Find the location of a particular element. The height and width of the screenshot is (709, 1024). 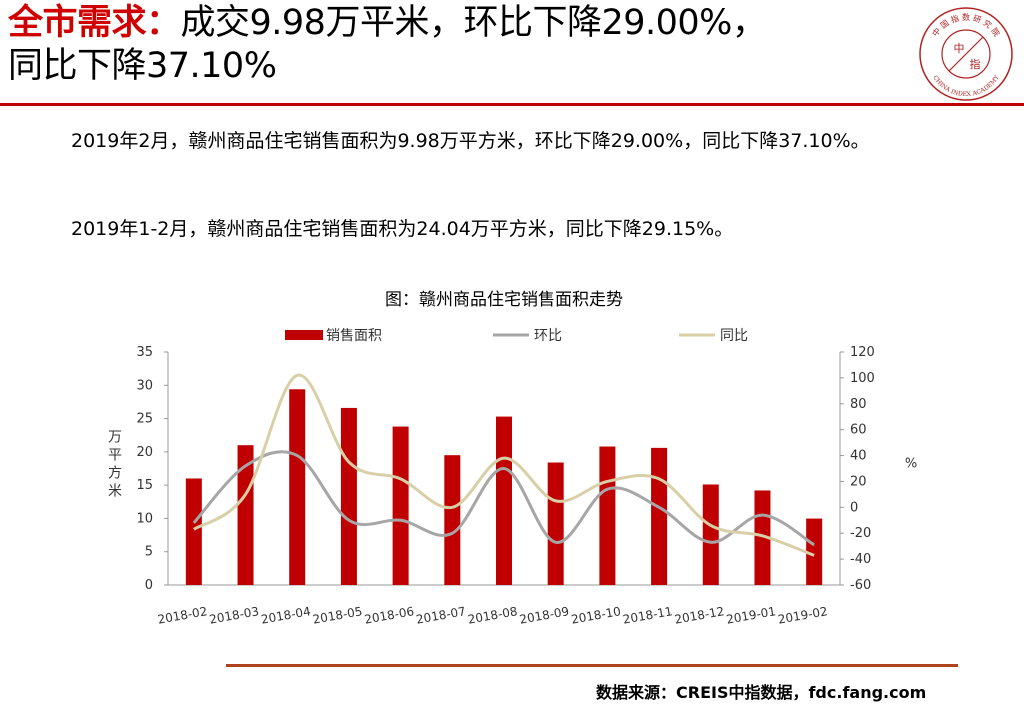

title-block: 全市需求：成交9.98万平米，环比下降29.00%， 同比下降37.10% is located at coordinates (458, 45).